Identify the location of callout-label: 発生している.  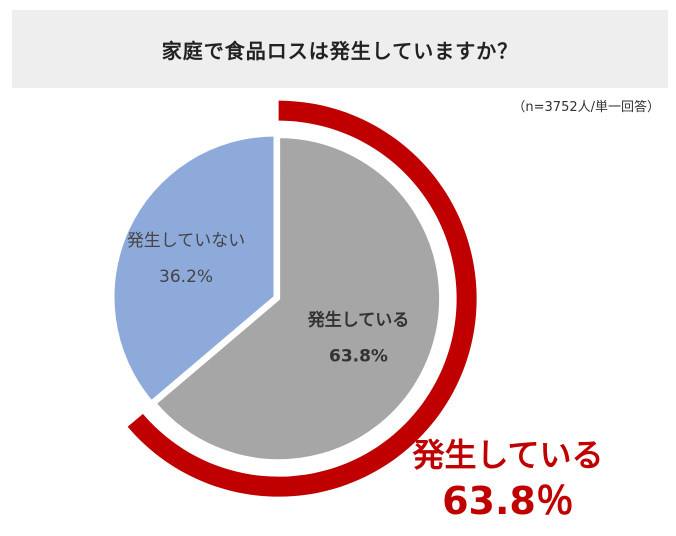
(507, 455).